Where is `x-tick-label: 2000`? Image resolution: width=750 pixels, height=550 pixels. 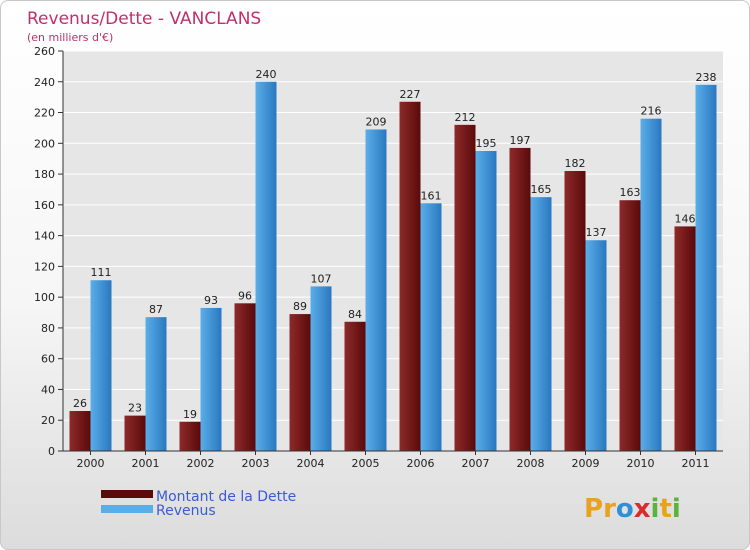
x-tick-label: 2000 is located at coordinates (91, 463).